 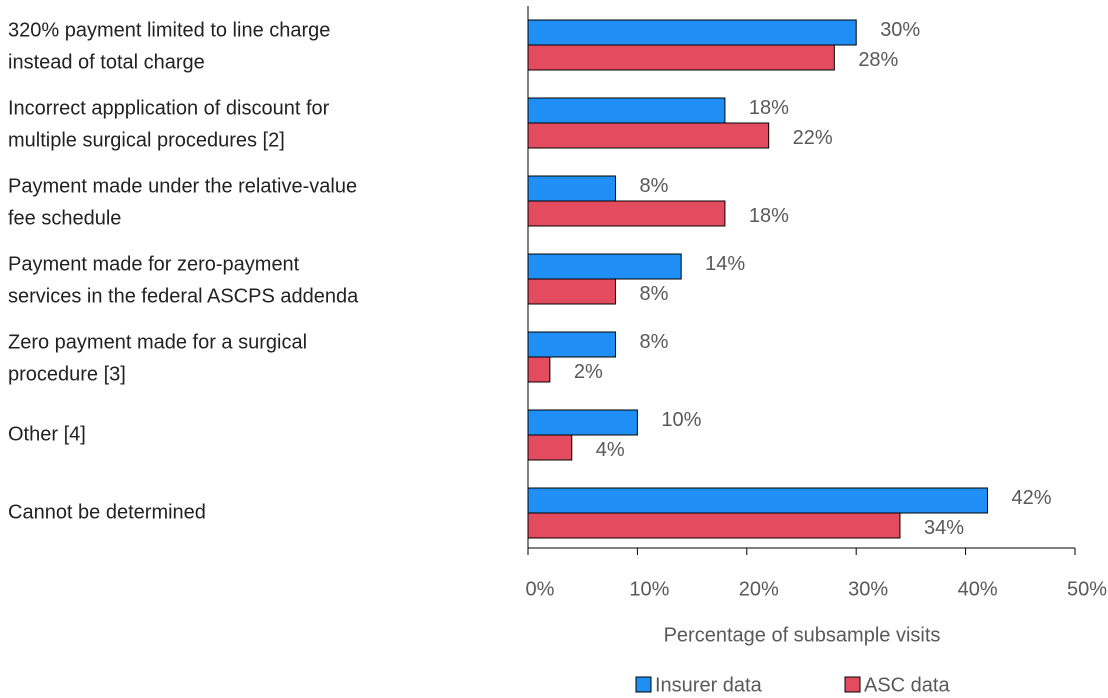 What do you see at coordinates (944, 528) in the screenshot?
I see `value-label: 34%` at bounding box center [944, 528].